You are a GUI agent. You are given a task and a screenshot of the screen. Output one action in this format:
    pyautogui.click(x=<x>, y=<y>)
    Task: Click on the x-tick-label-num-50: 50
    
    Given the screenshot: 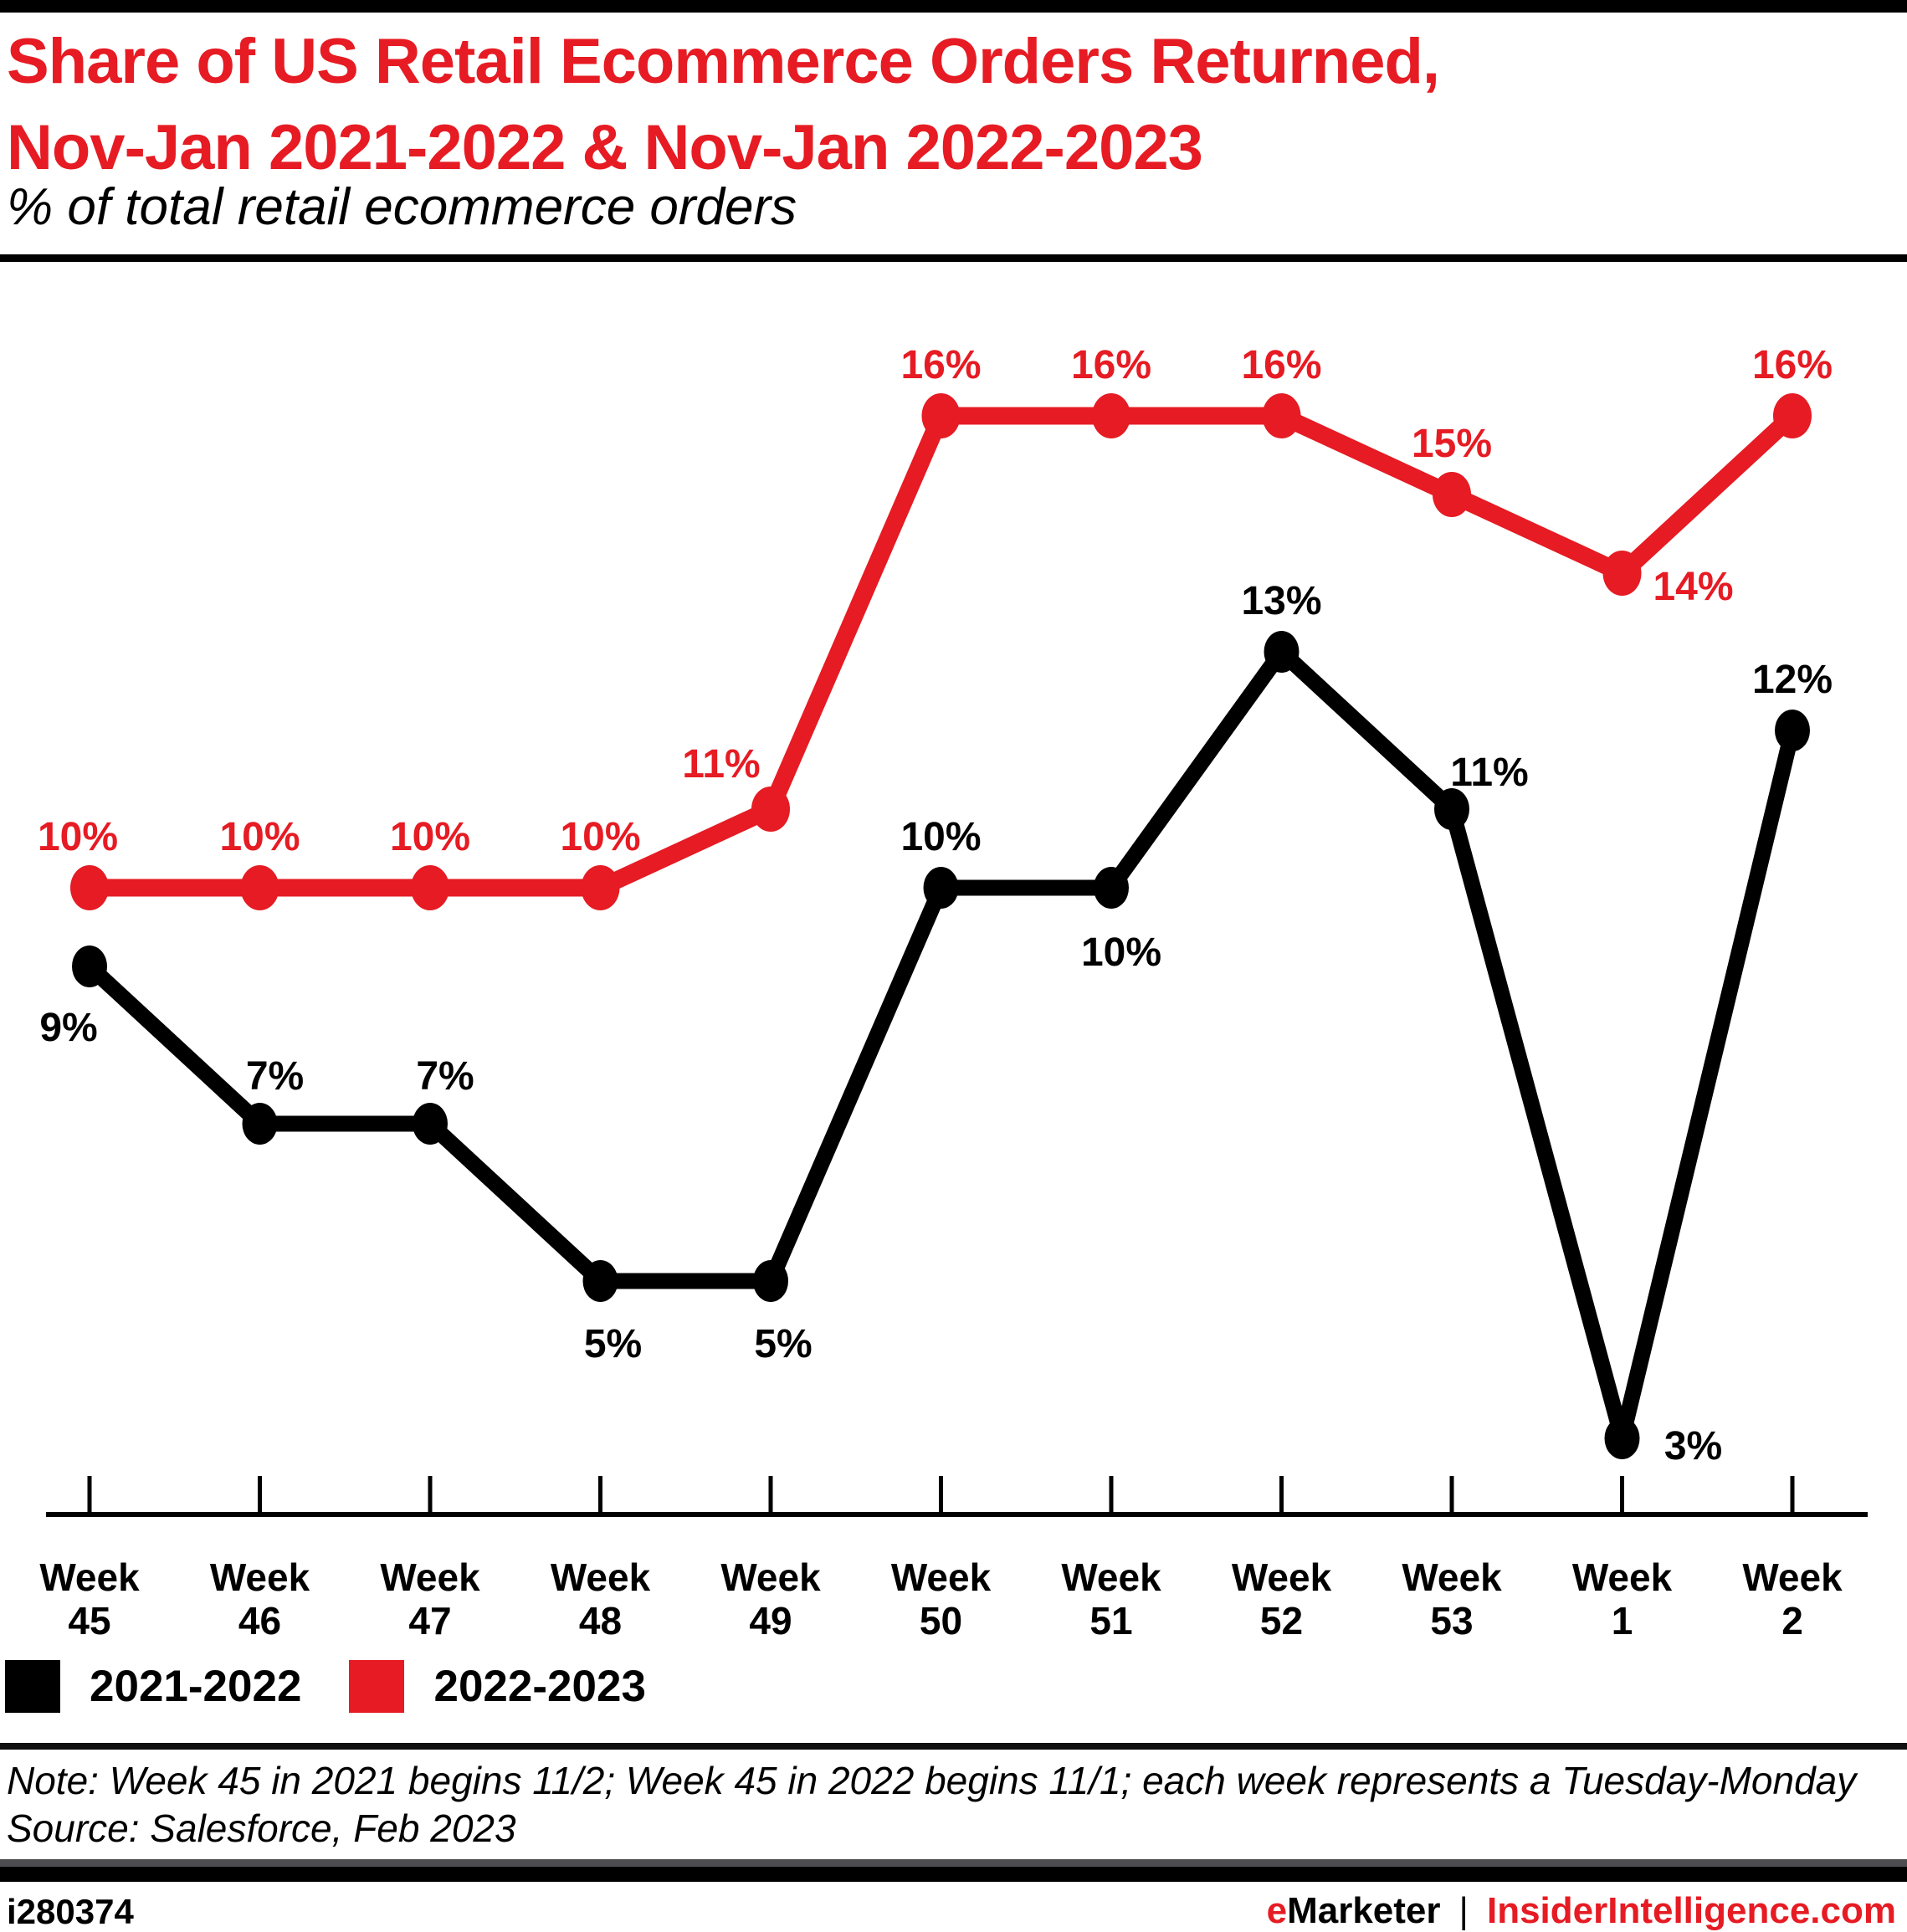 What is the action you would take?
    pyautogui.click(x=941, y=1620)
    